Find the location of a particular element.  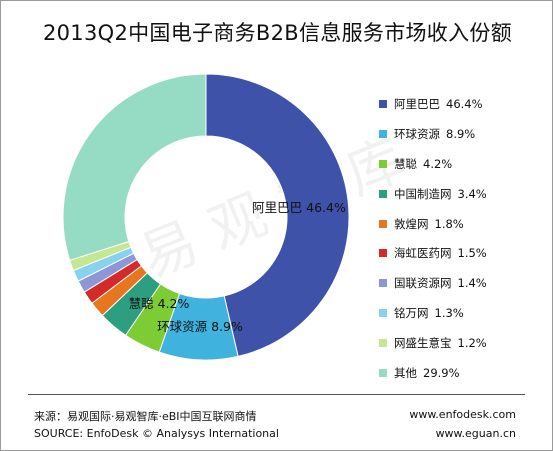

legend-name: 国联资源网 is located at coordinates (423, 283).